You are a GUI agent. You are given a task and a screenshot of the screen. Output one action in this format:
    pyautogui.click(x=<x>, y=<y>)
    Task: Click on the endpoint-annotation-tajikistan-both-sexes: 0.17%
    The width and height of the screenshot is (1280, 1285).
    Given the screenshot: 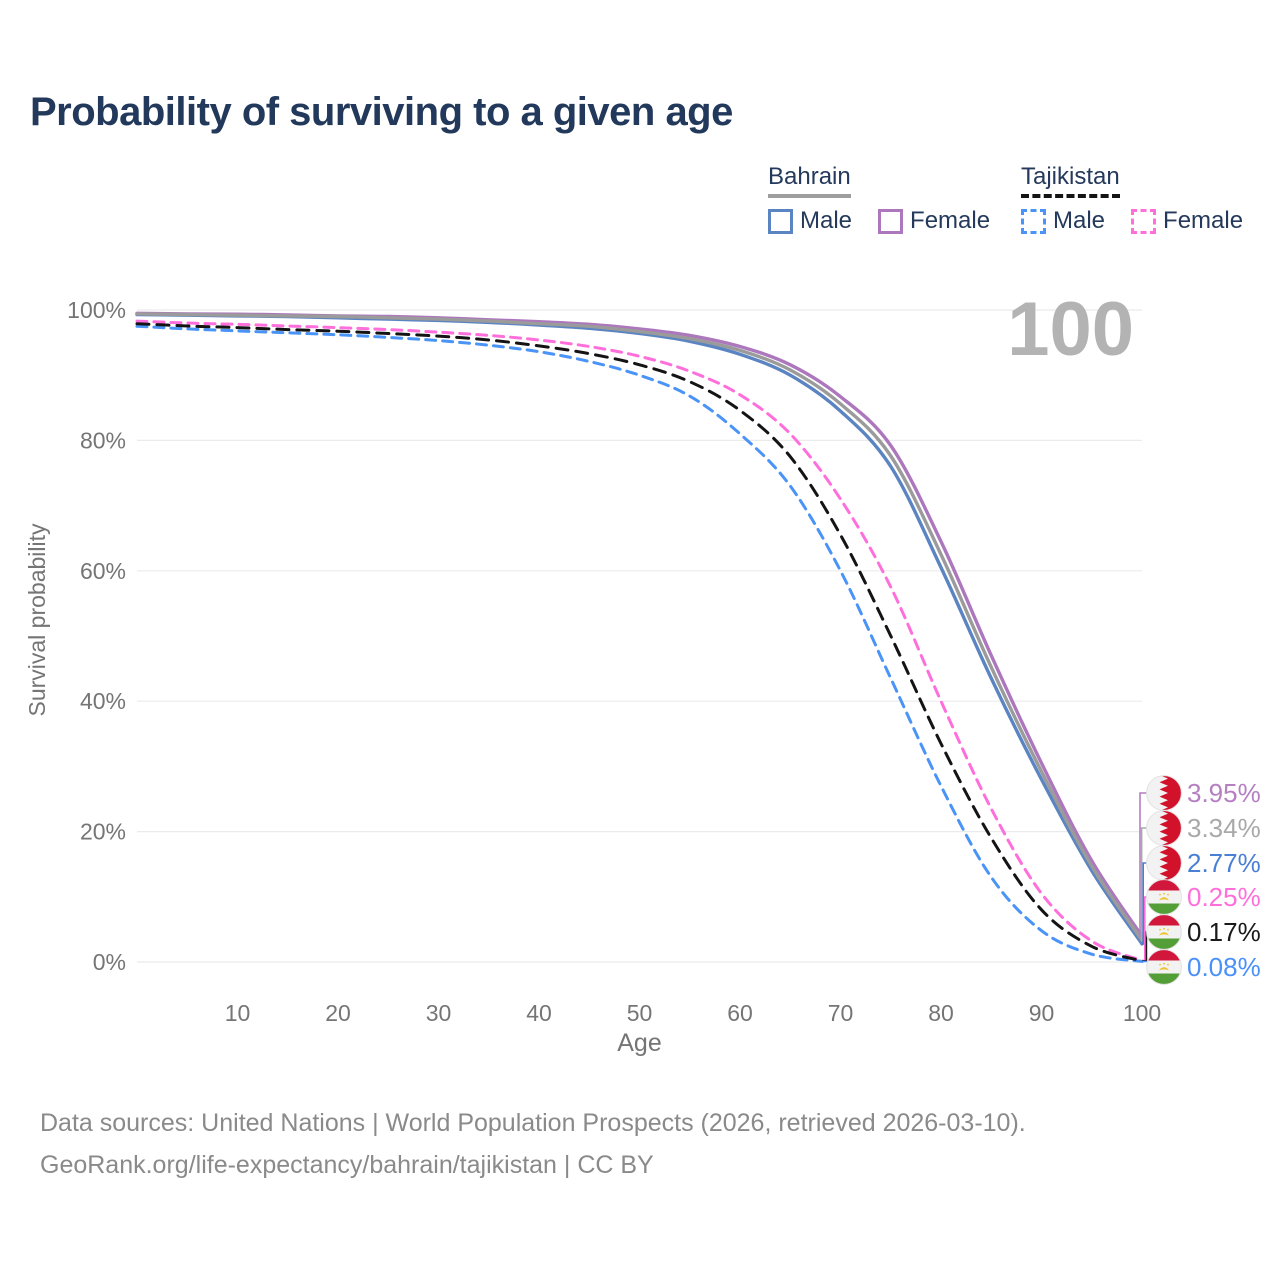 What is the action you would take?
    pyautogui.click(x=1203, y=932)
    